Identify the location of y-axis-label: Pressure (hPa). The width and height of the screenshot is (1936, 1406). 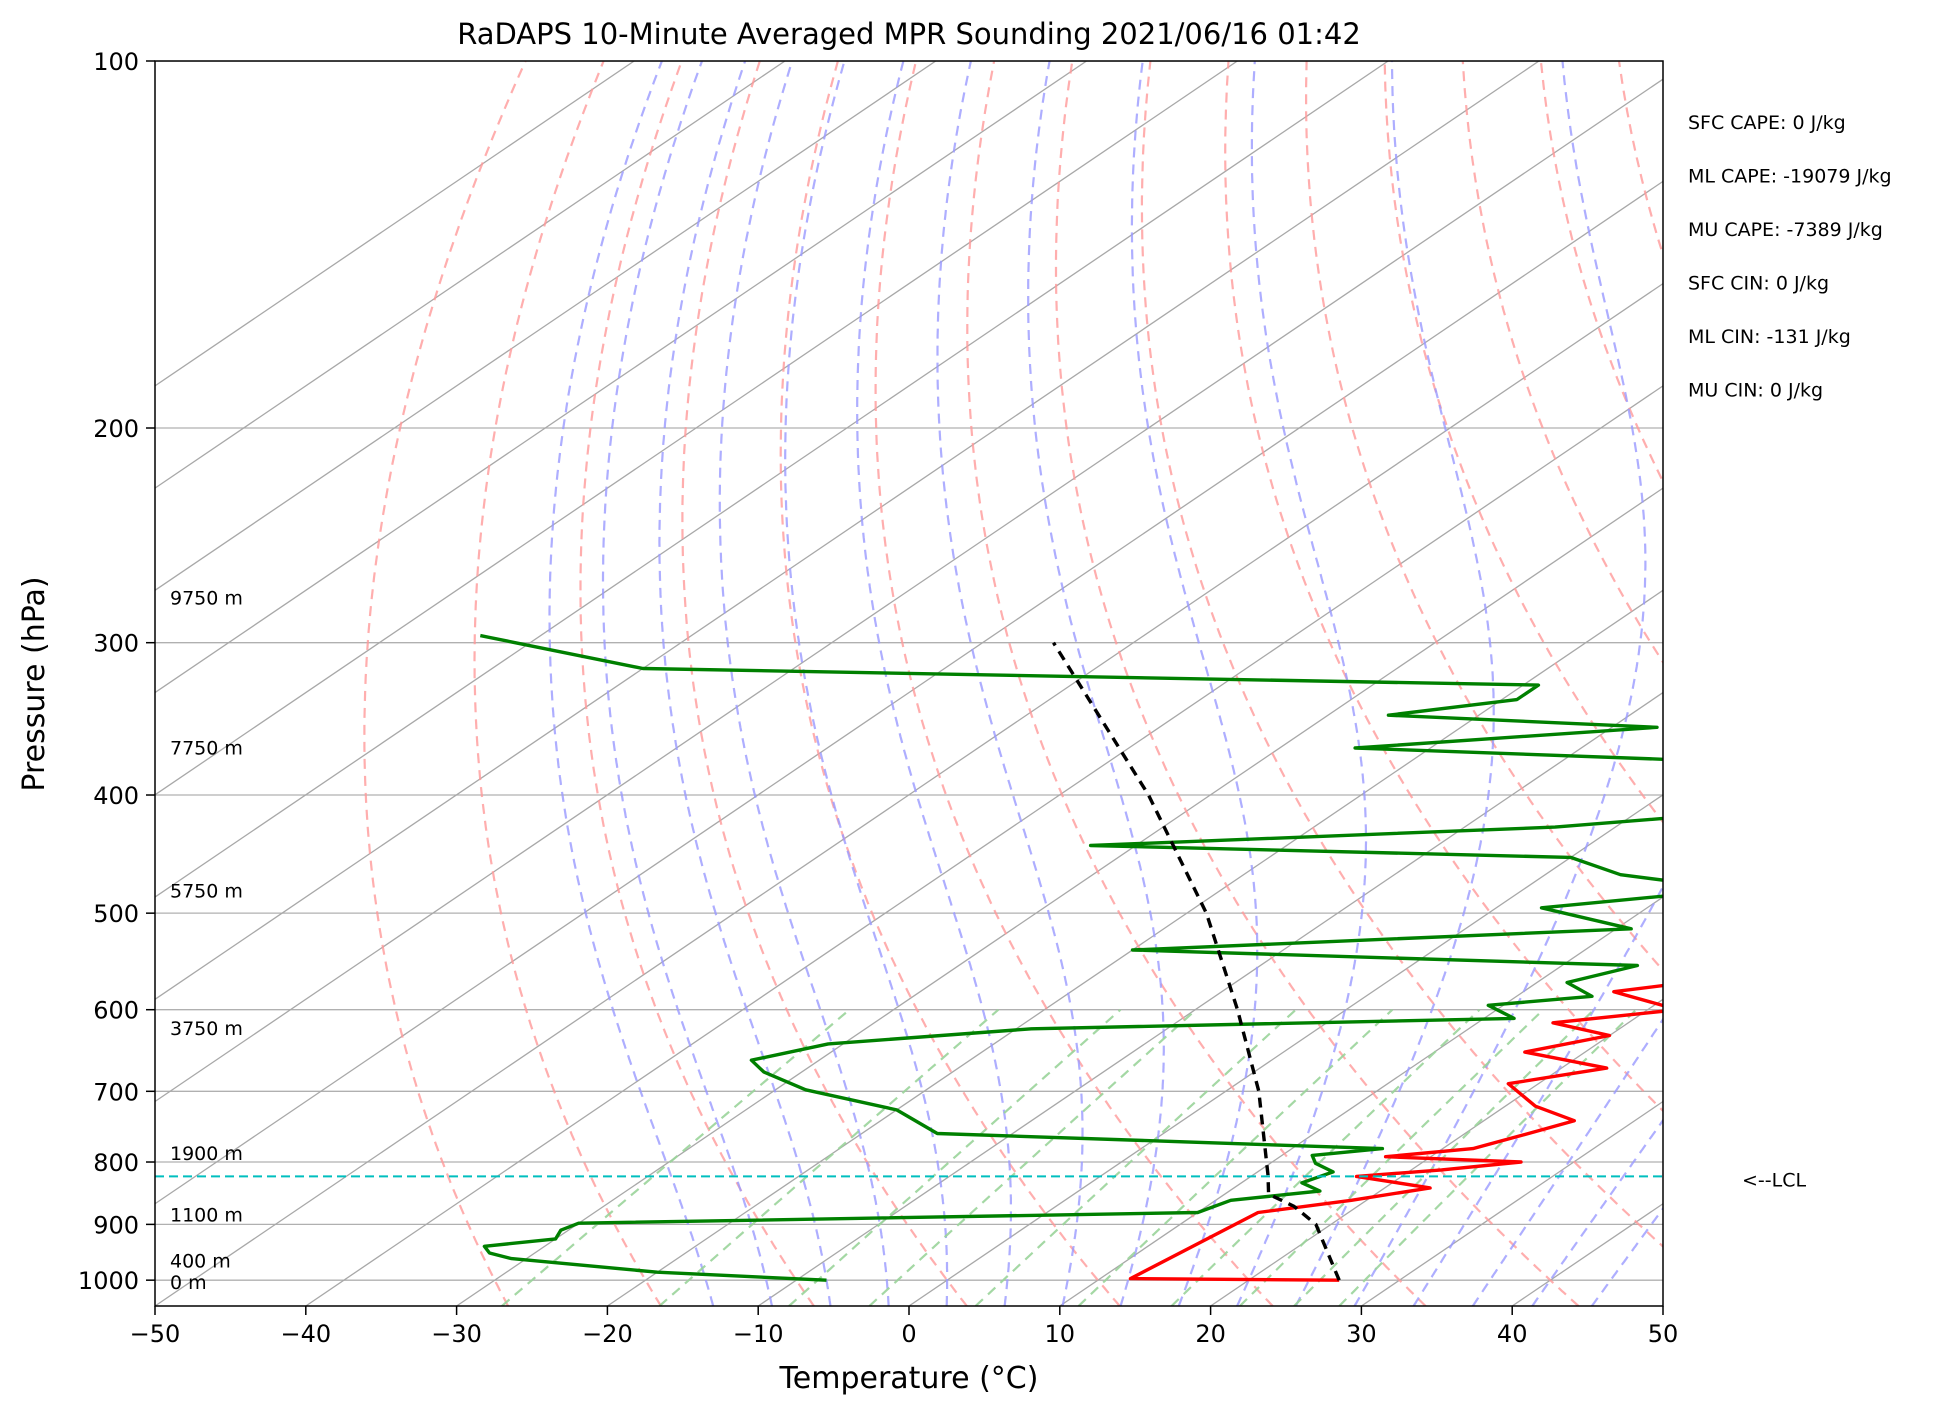
(34, 683).